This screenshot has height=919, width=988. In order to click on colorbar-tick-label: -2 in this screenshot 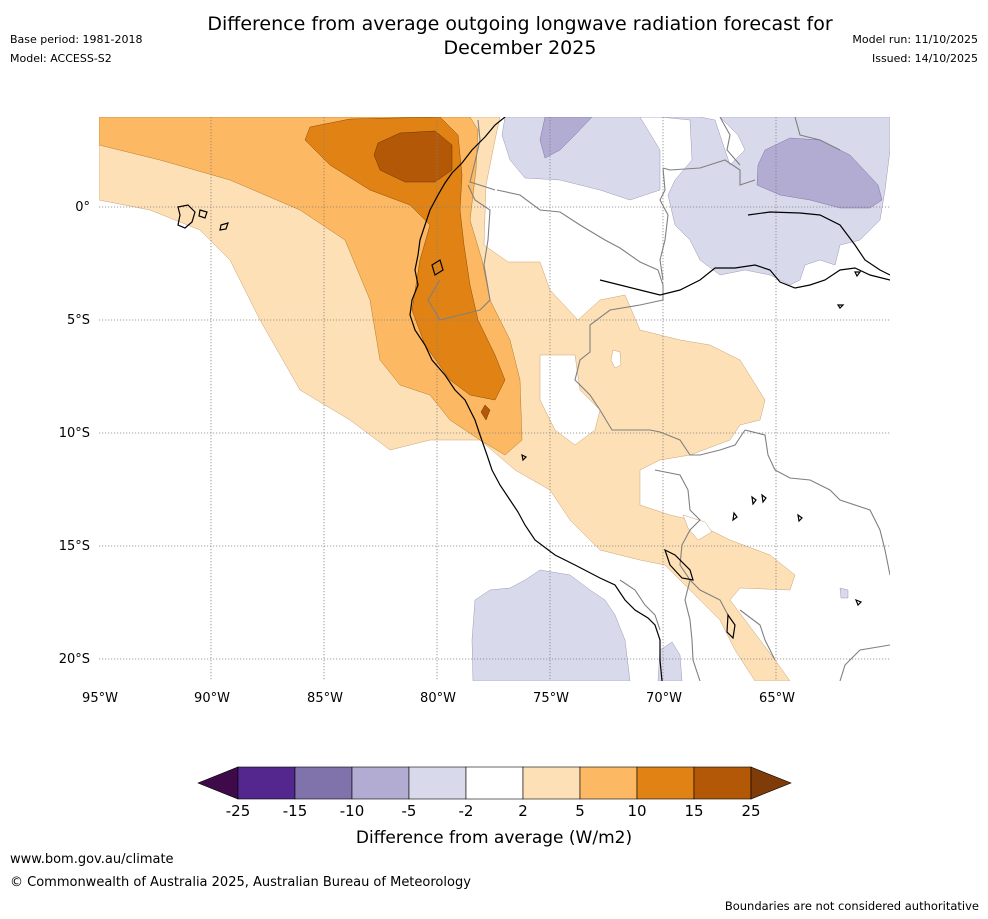, I will do `click(466, 811)`.